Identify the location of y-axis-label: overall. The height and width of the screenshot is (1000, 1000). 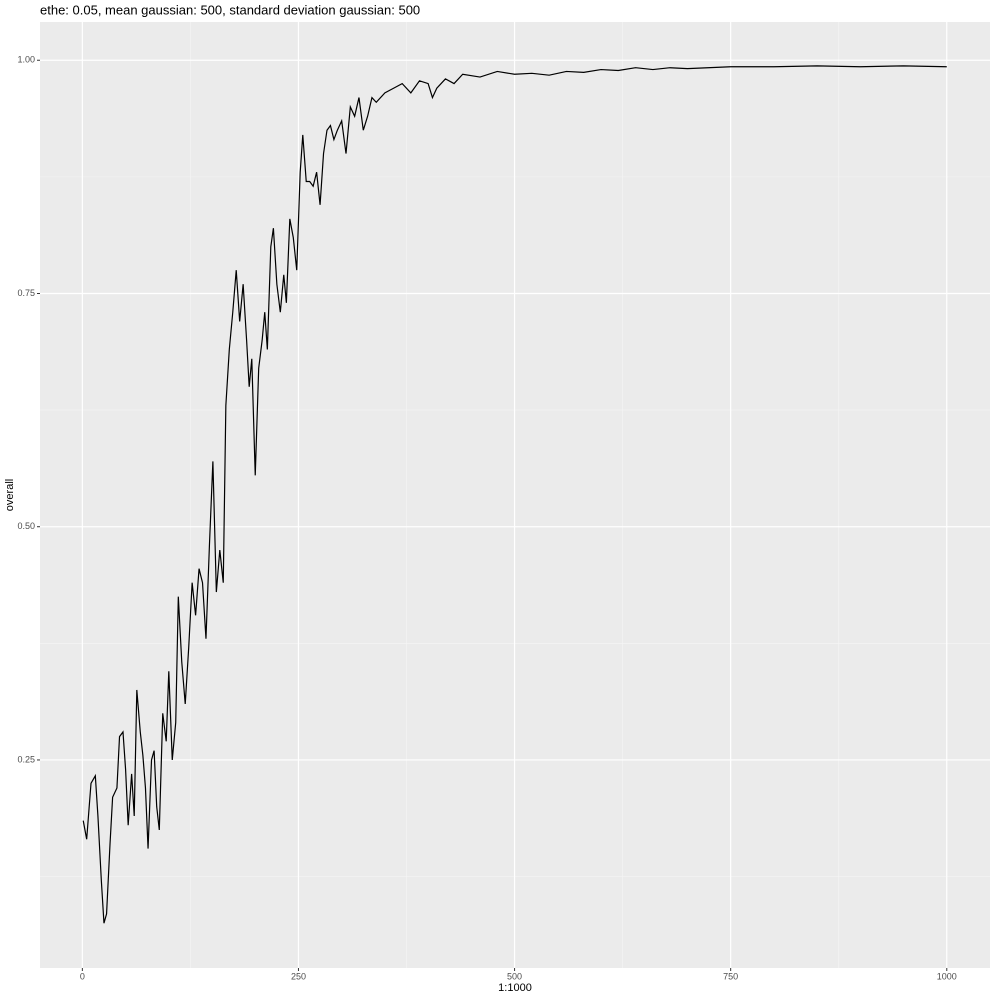
(10, 495).